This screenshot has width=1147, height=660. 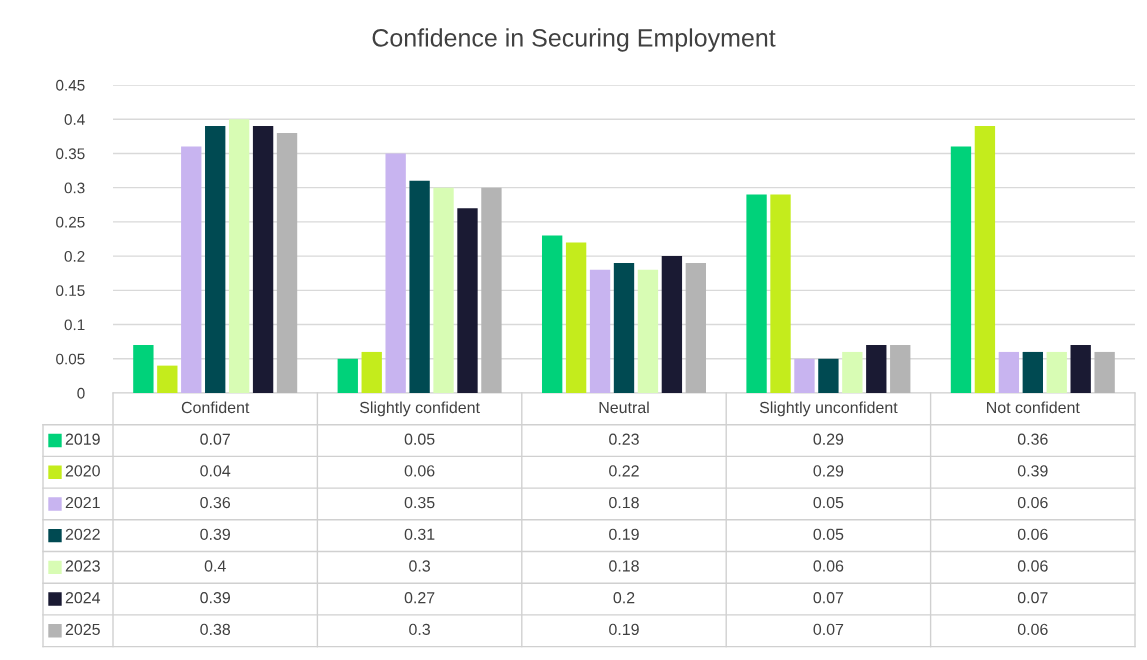 What do you see at coordinates (419, 409) in the screenshot?
I see `x-tick-label: Slightly confident` at bounding box center [419, 409].